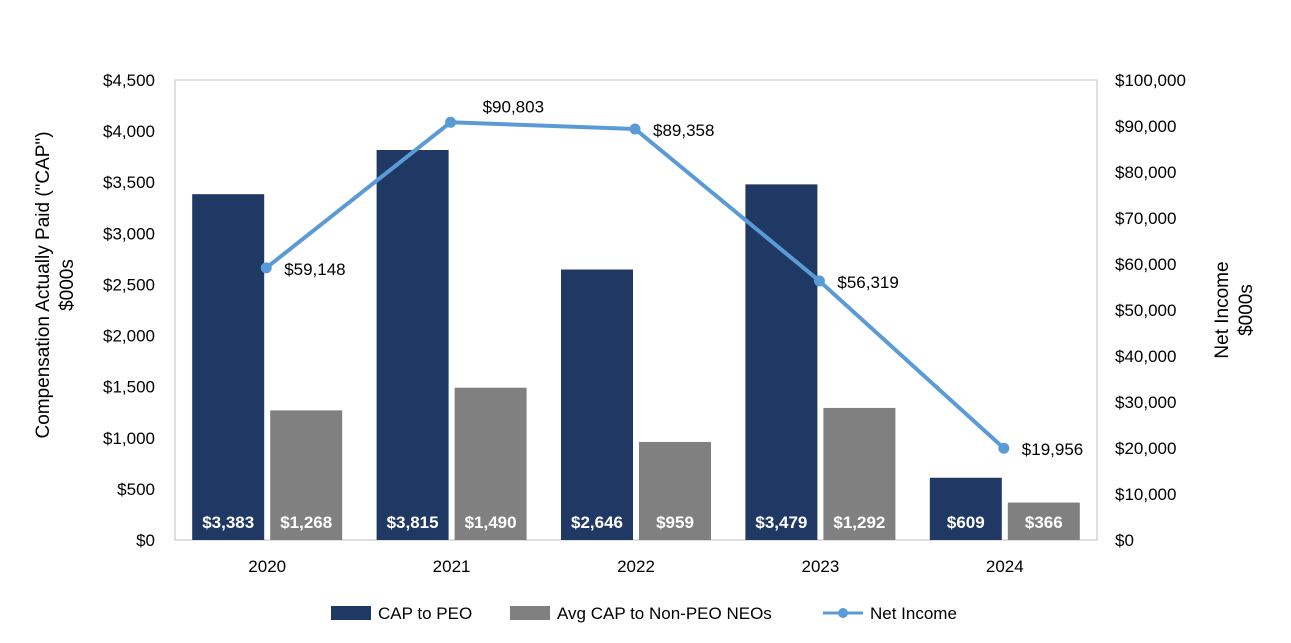 Image resolution: width=1291 pixels, height=643 pixels. What do you see at coordinates (966, 522) in the screenshot?
I see `bar-label-cap-to-peo: $609` at bounding box center [966, 522].